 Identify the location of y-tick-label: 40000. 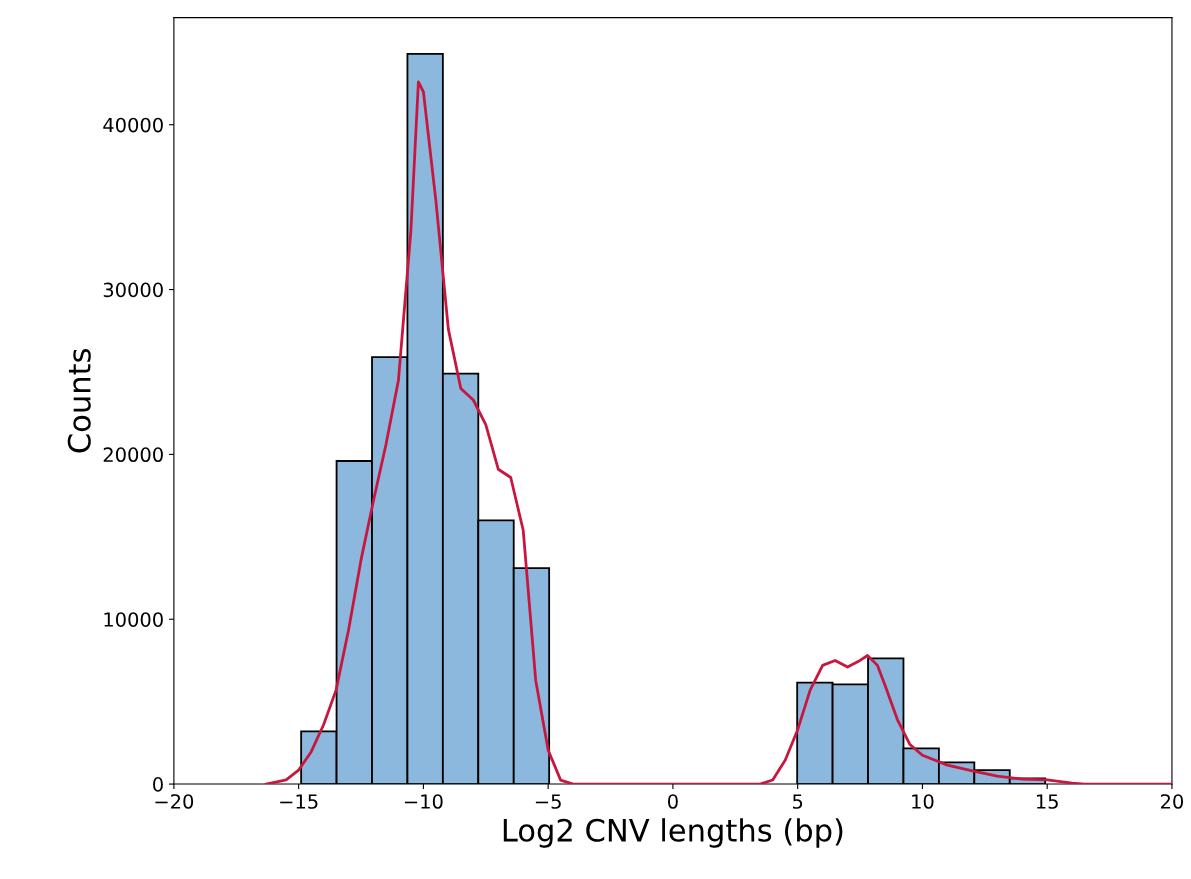
(133, 125).